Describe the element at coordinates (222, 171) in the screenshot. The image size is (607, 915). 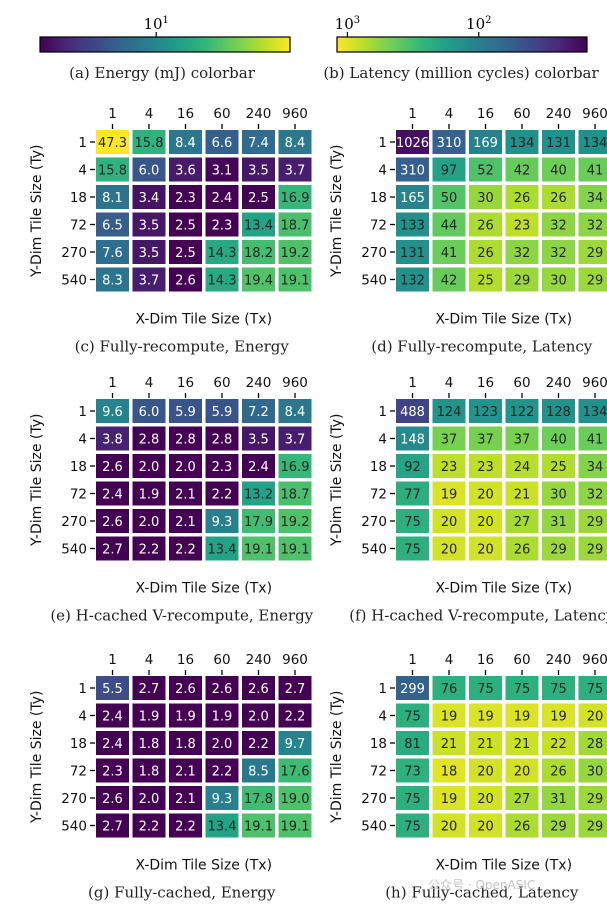
I see `heatmap-cell-label: 3.1` at that location.